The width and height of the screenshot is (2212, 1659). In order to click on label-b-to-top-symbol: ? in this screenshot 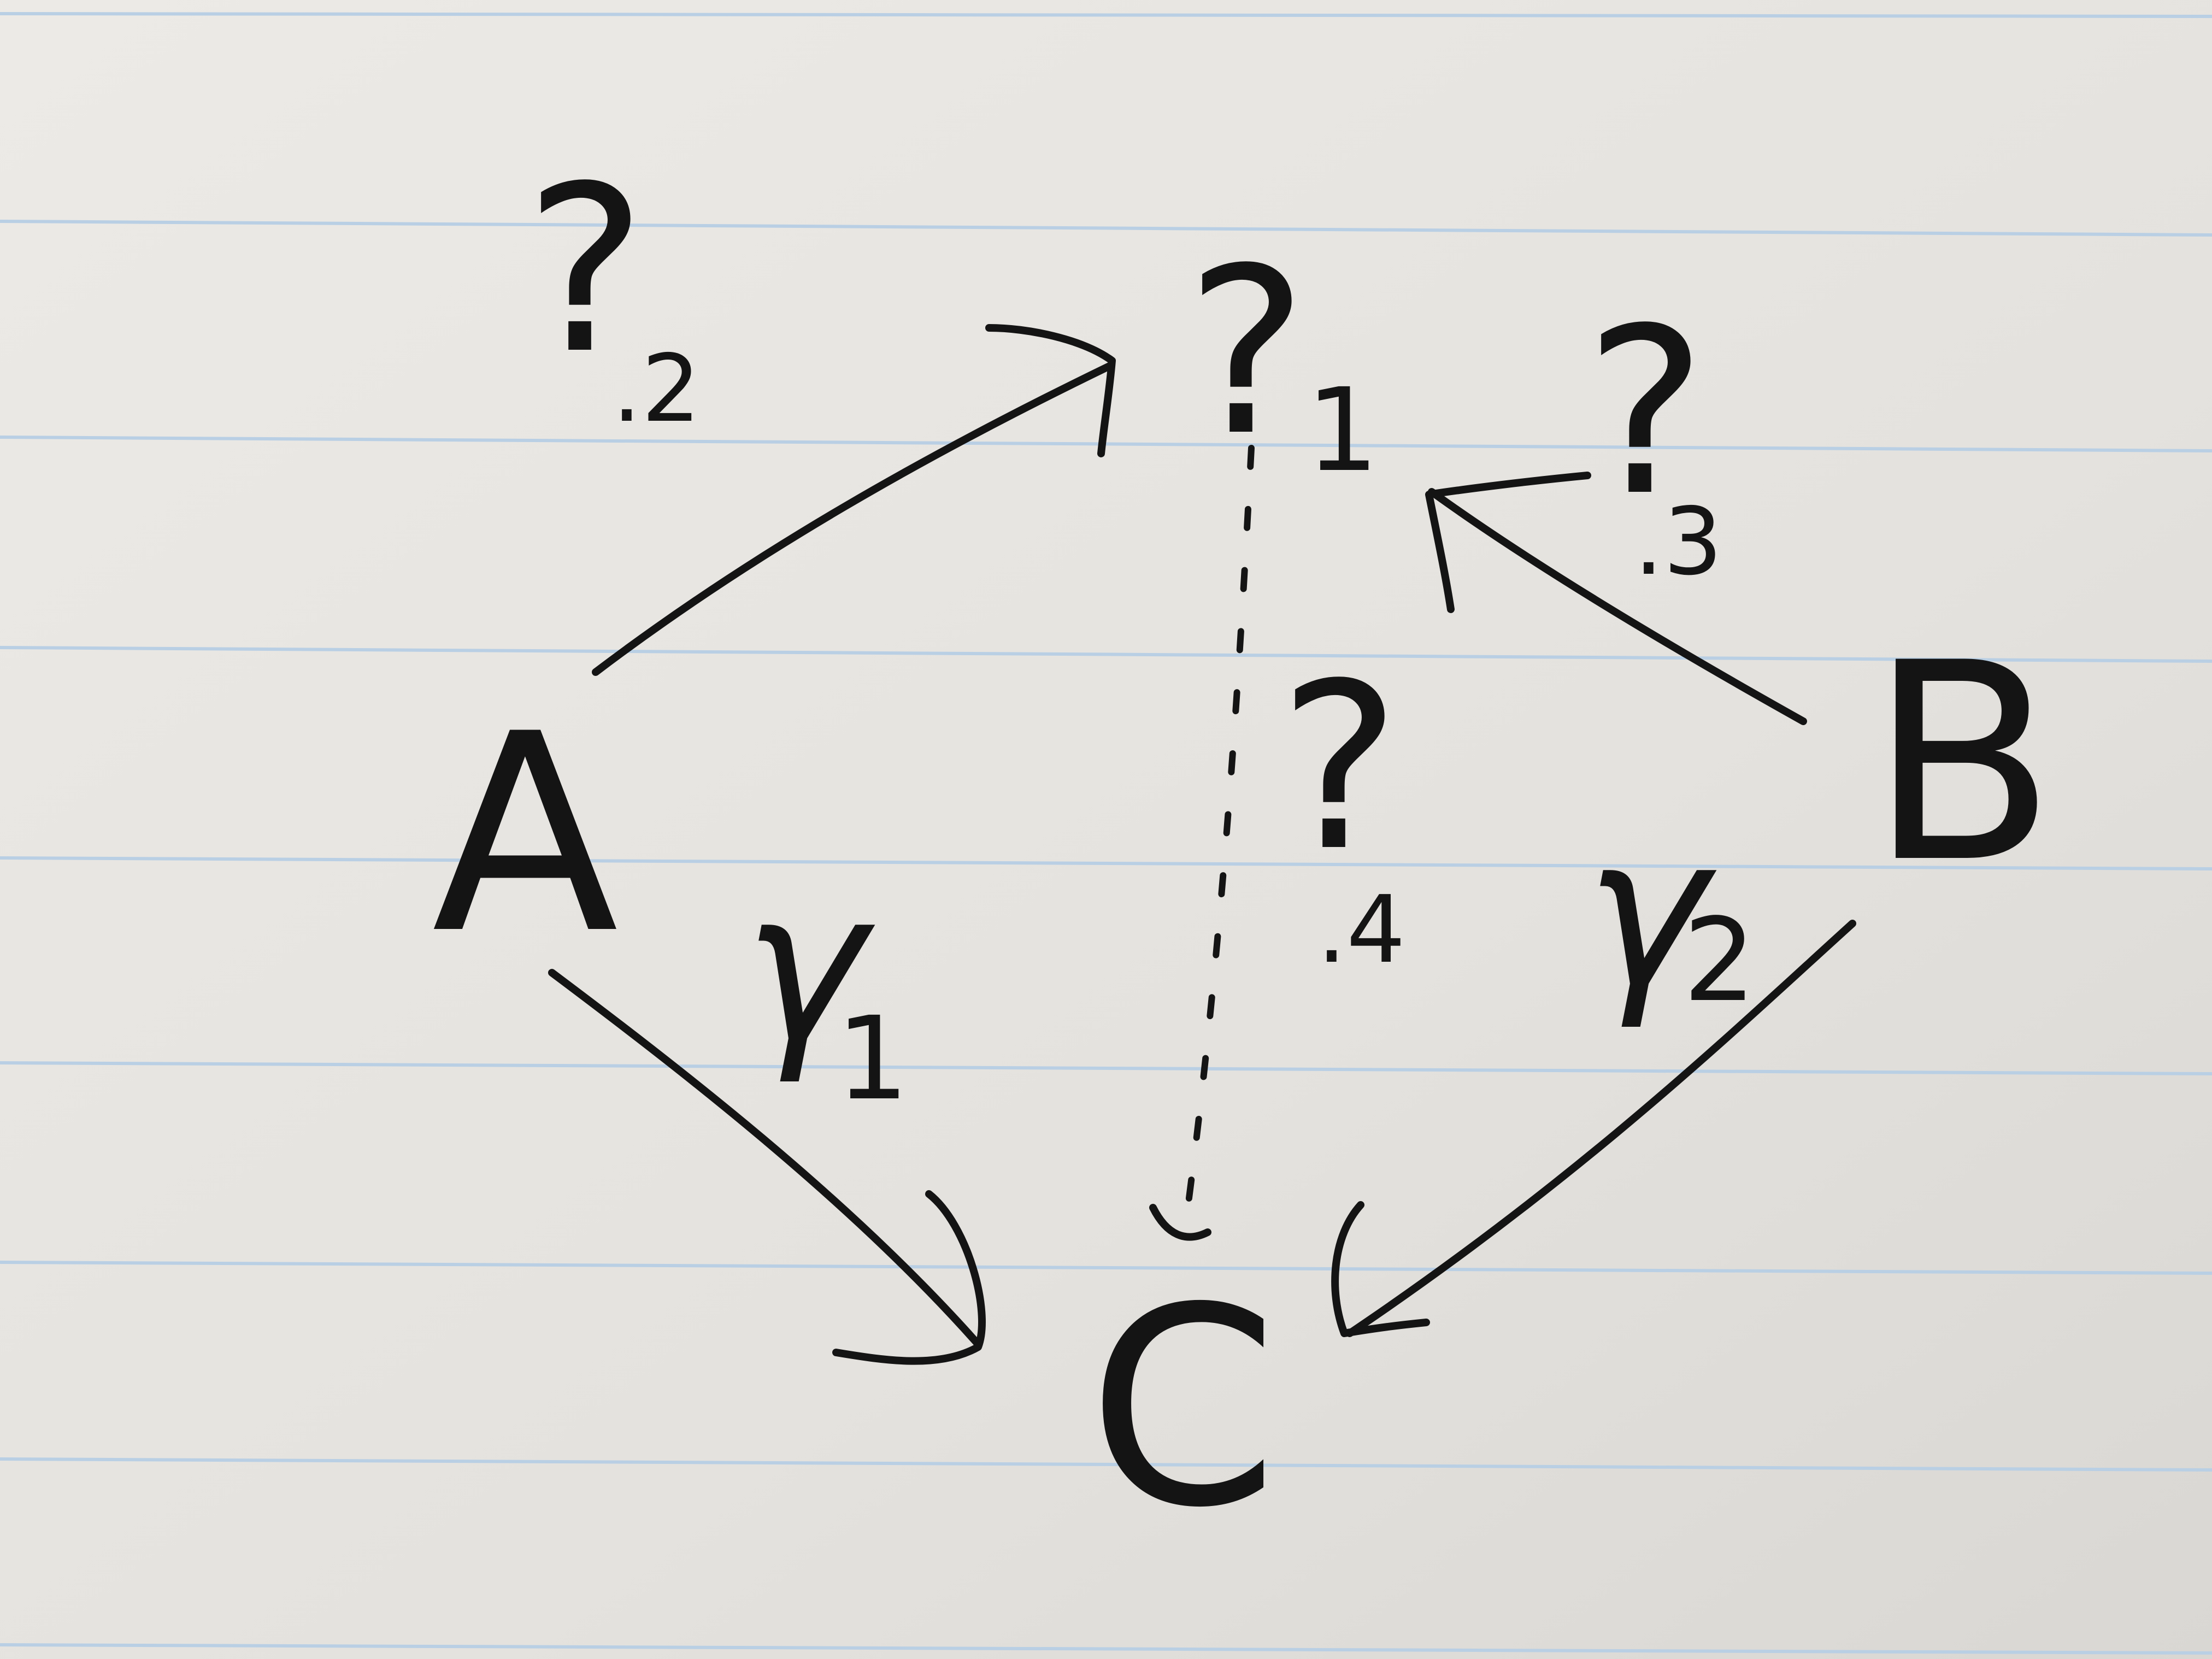, I will do `click(1646, 412)`.